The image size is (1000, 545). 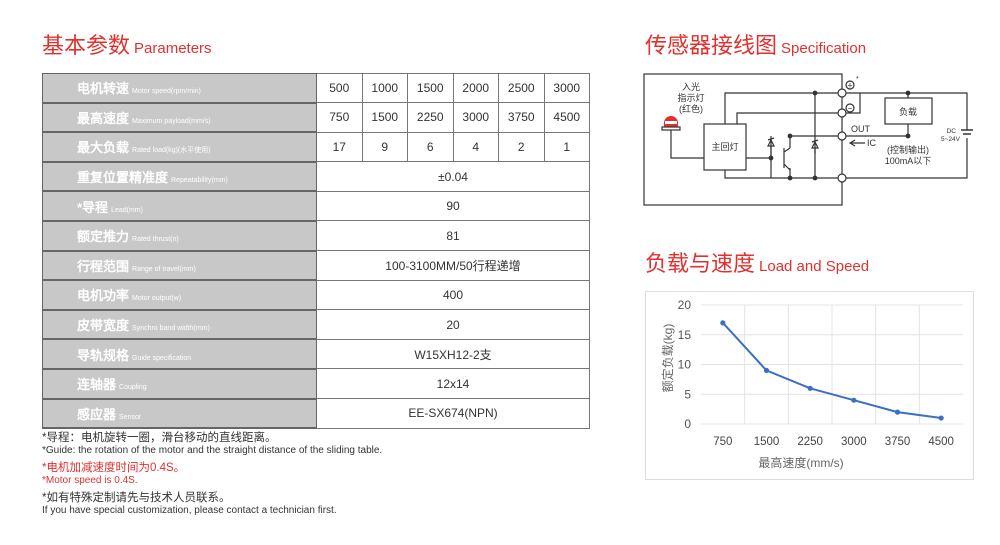 What do you see at coordinates (951, 139) in the screenshot?
I see `voltage-label: 5~24V` at bounding box center [951, 139].